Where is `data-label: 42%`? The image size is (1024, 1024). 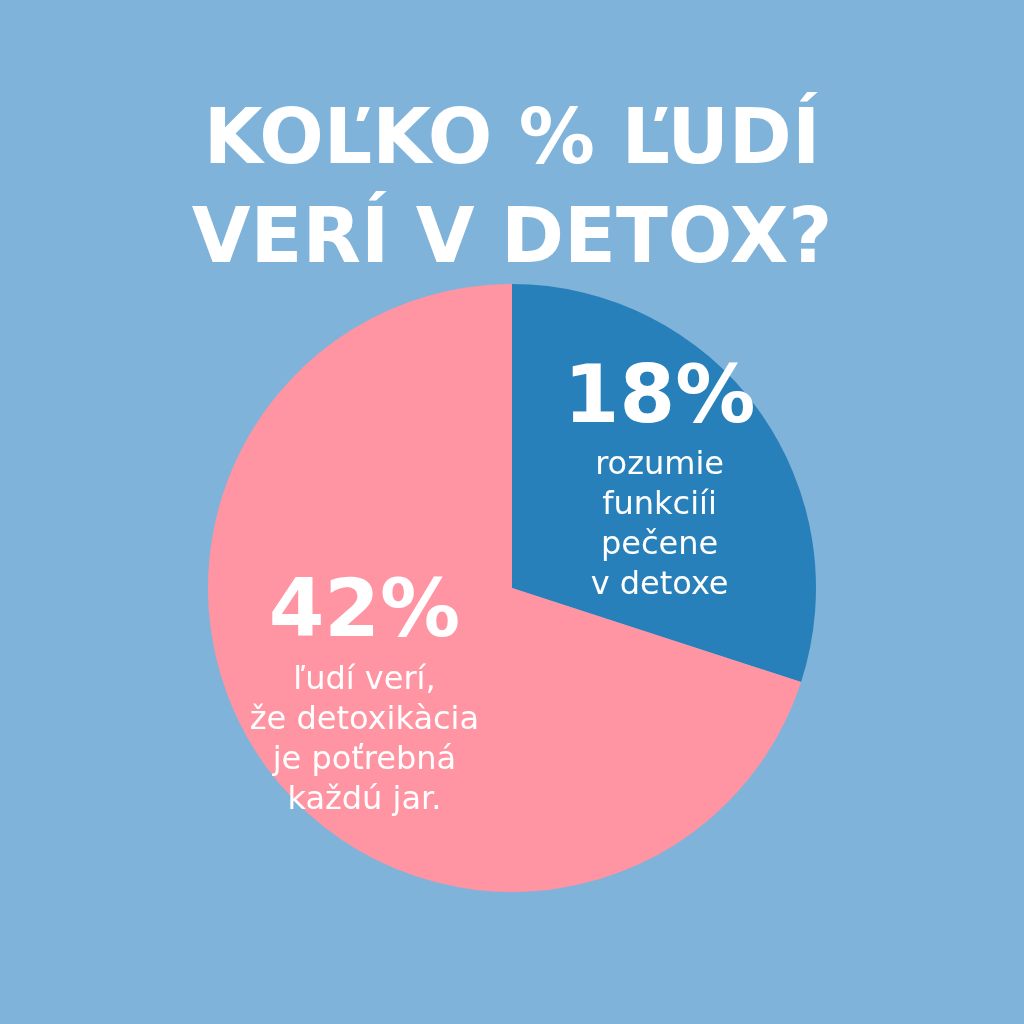
data-label: 42% is located at coordinates (364, 608).